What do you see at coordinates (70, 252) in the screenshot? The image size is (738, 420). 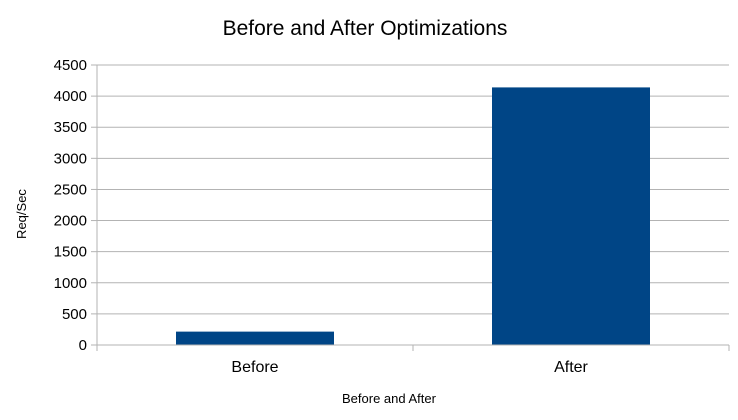 I see `y-tick-label: 1500` at bounding box center [70, 252].